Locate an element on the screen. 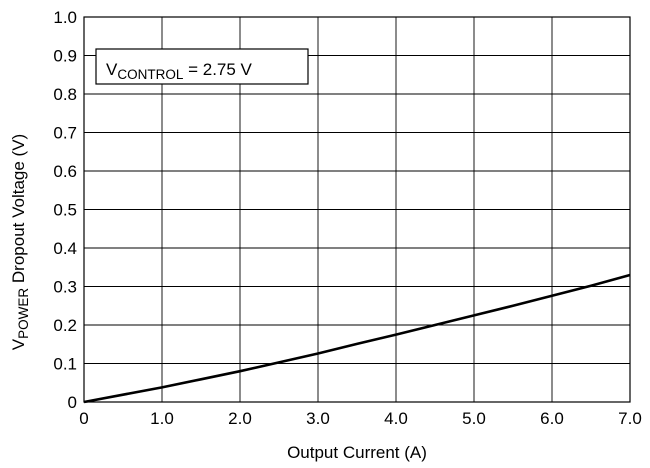 Image resolution: width=650 pixels, height=468 pixels. y-tick-label: 1.0 is located at coordinates (65, 17).